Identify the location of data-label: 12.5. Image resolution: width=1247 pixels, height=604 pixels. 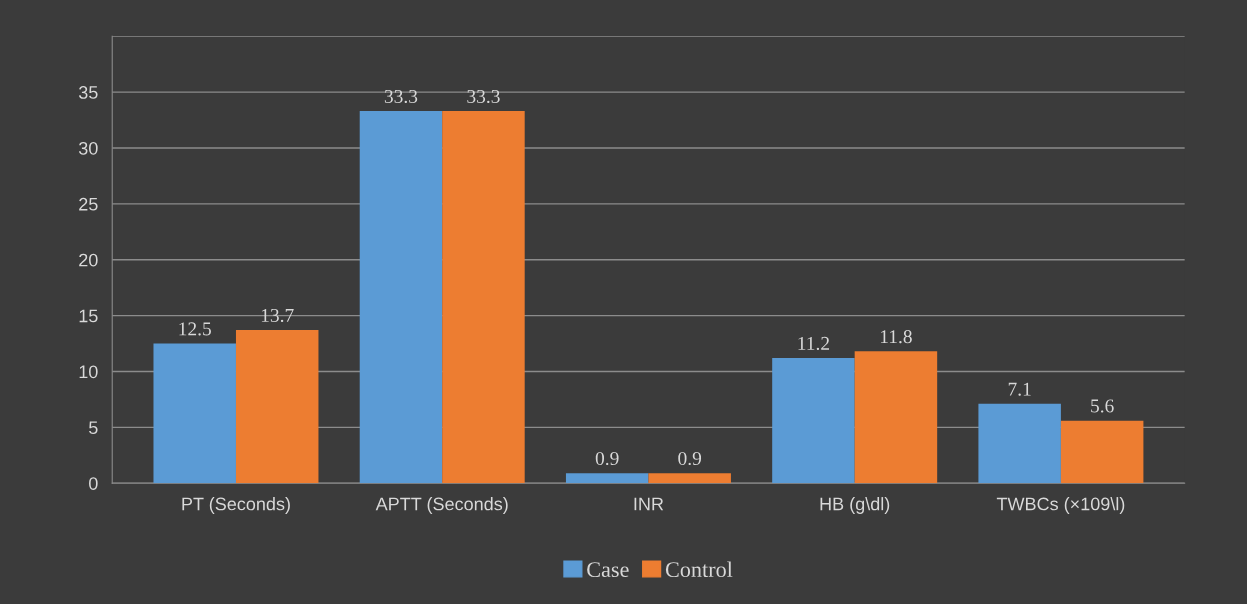
(195, 329).